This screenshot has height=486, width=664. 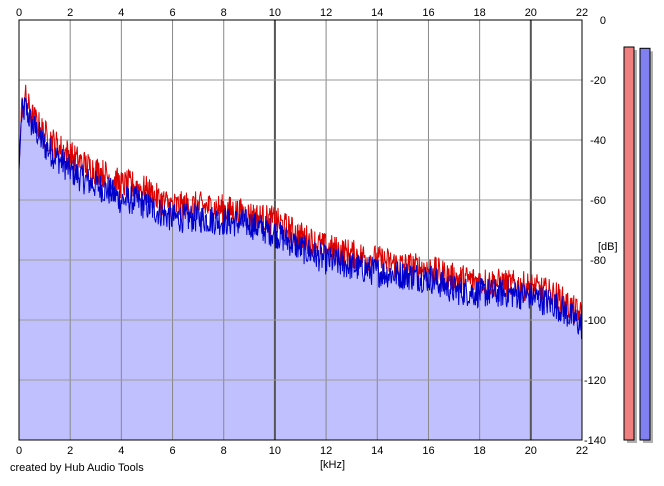 I want to click on y-tick-label: -20, so click(x=598, y=81).